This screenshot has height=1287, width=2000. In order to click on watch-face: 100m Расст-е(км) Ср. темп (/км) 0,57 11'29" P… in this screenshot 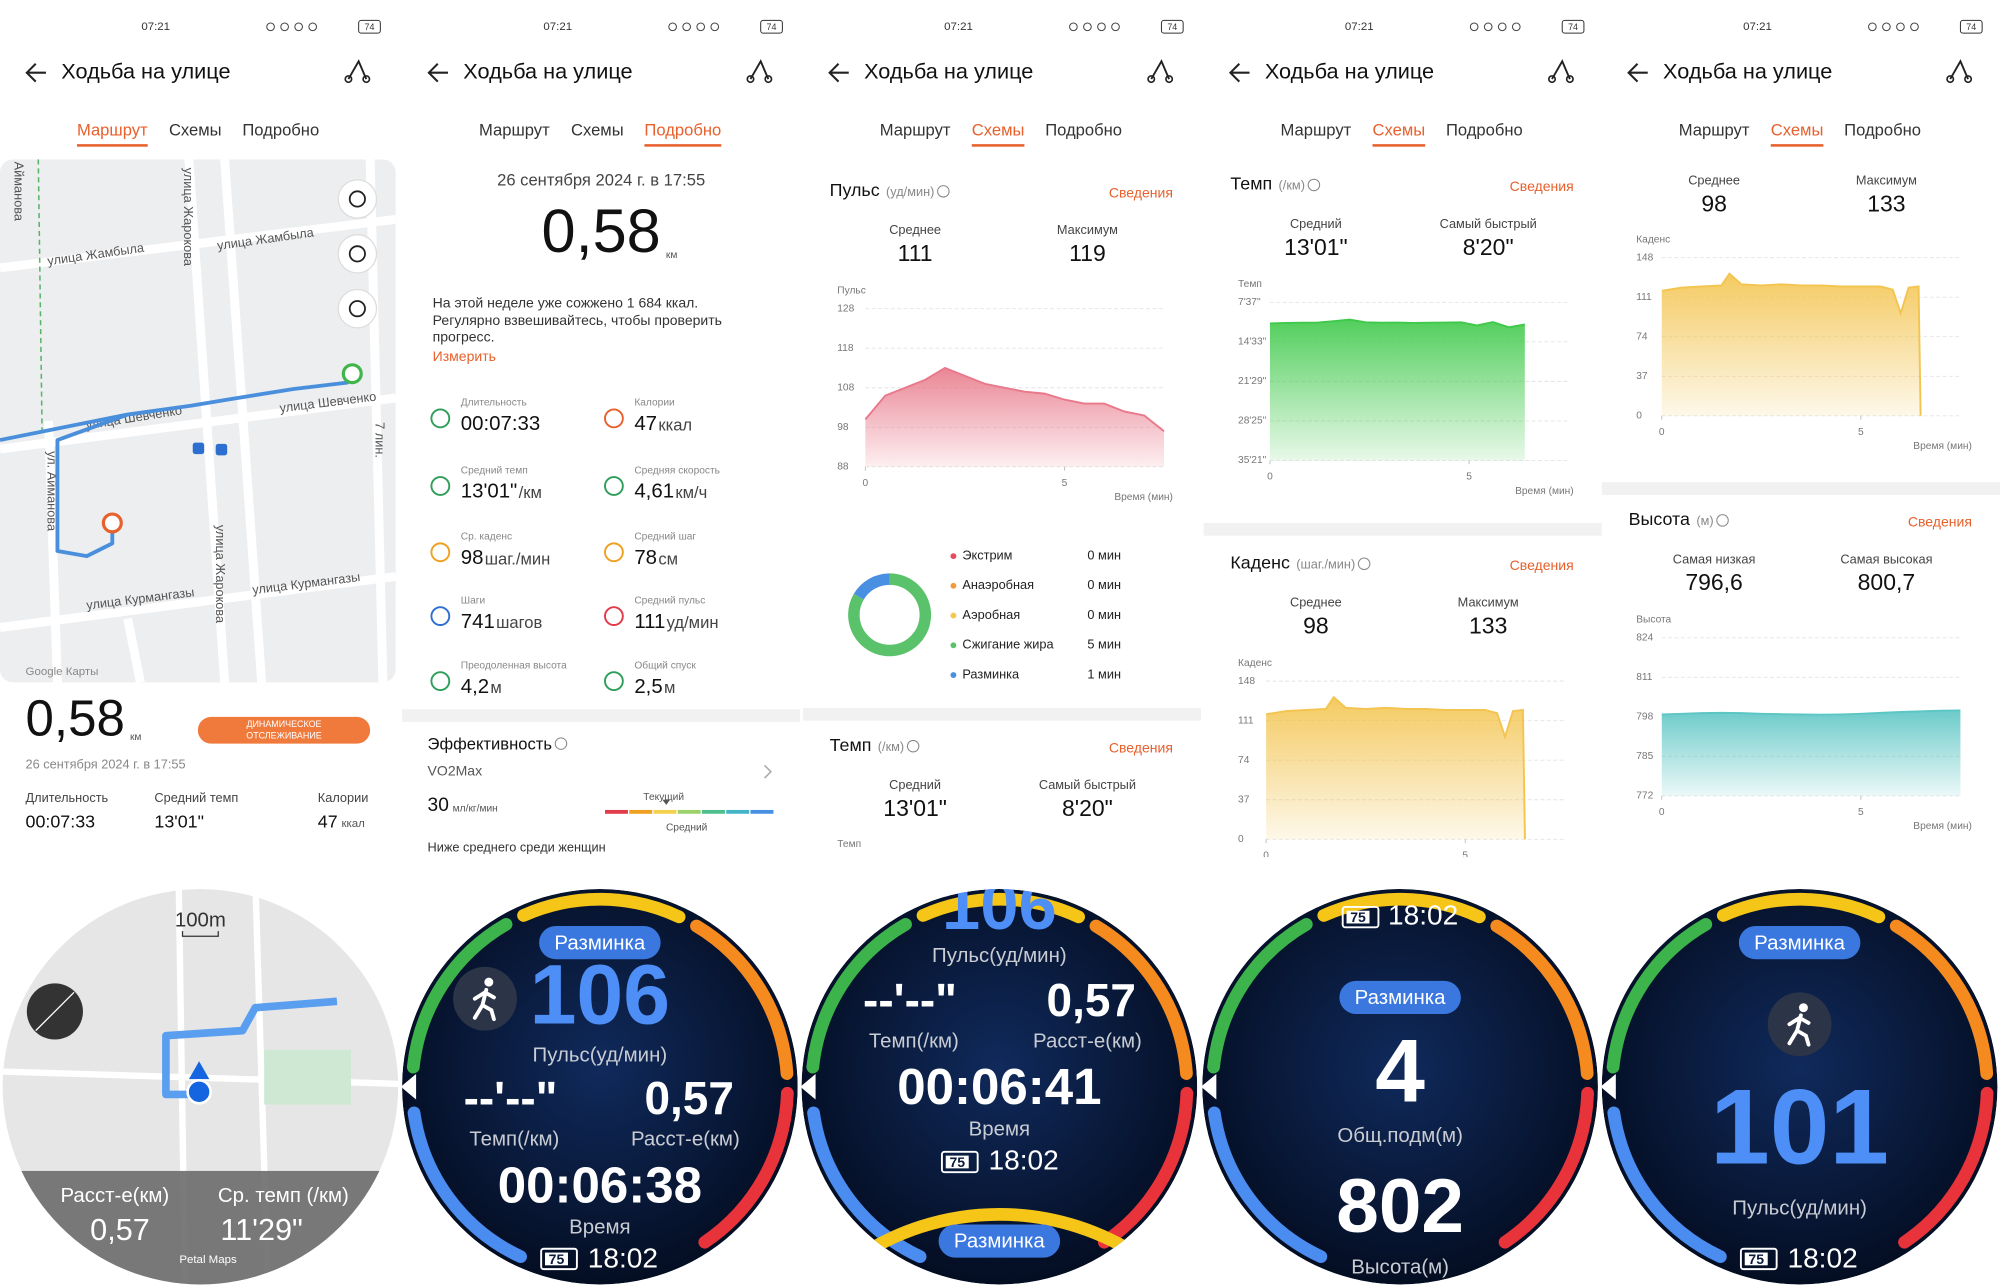, I will do `click(200, 1087)`.